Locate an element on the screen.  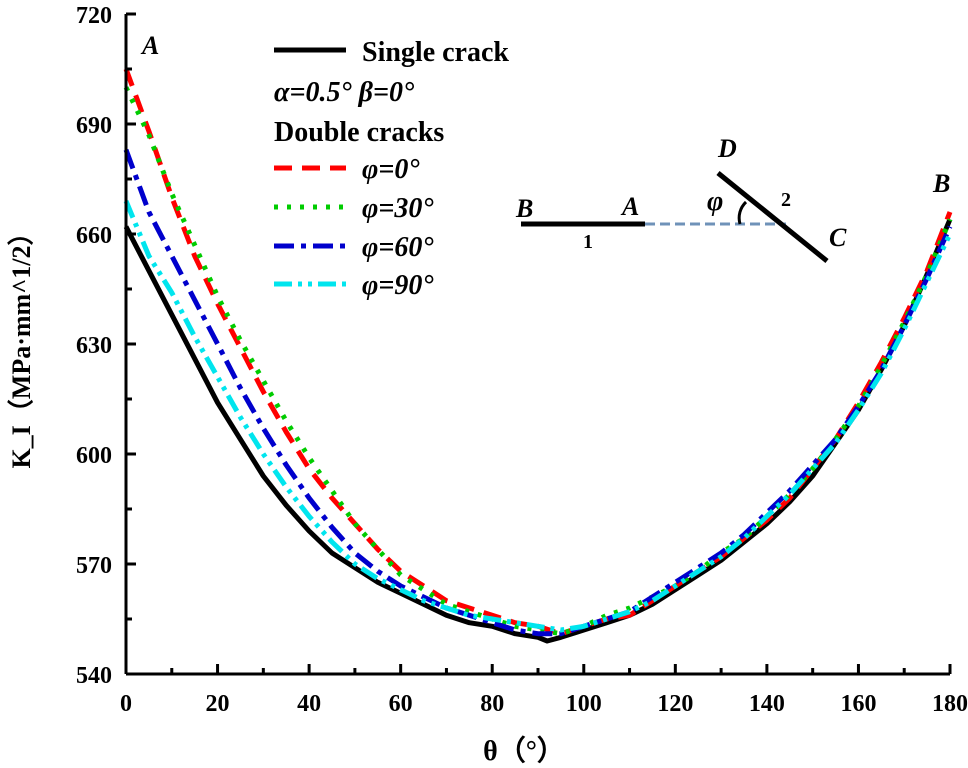
y-tick-label: 540 is located at coordinates (94, 676).